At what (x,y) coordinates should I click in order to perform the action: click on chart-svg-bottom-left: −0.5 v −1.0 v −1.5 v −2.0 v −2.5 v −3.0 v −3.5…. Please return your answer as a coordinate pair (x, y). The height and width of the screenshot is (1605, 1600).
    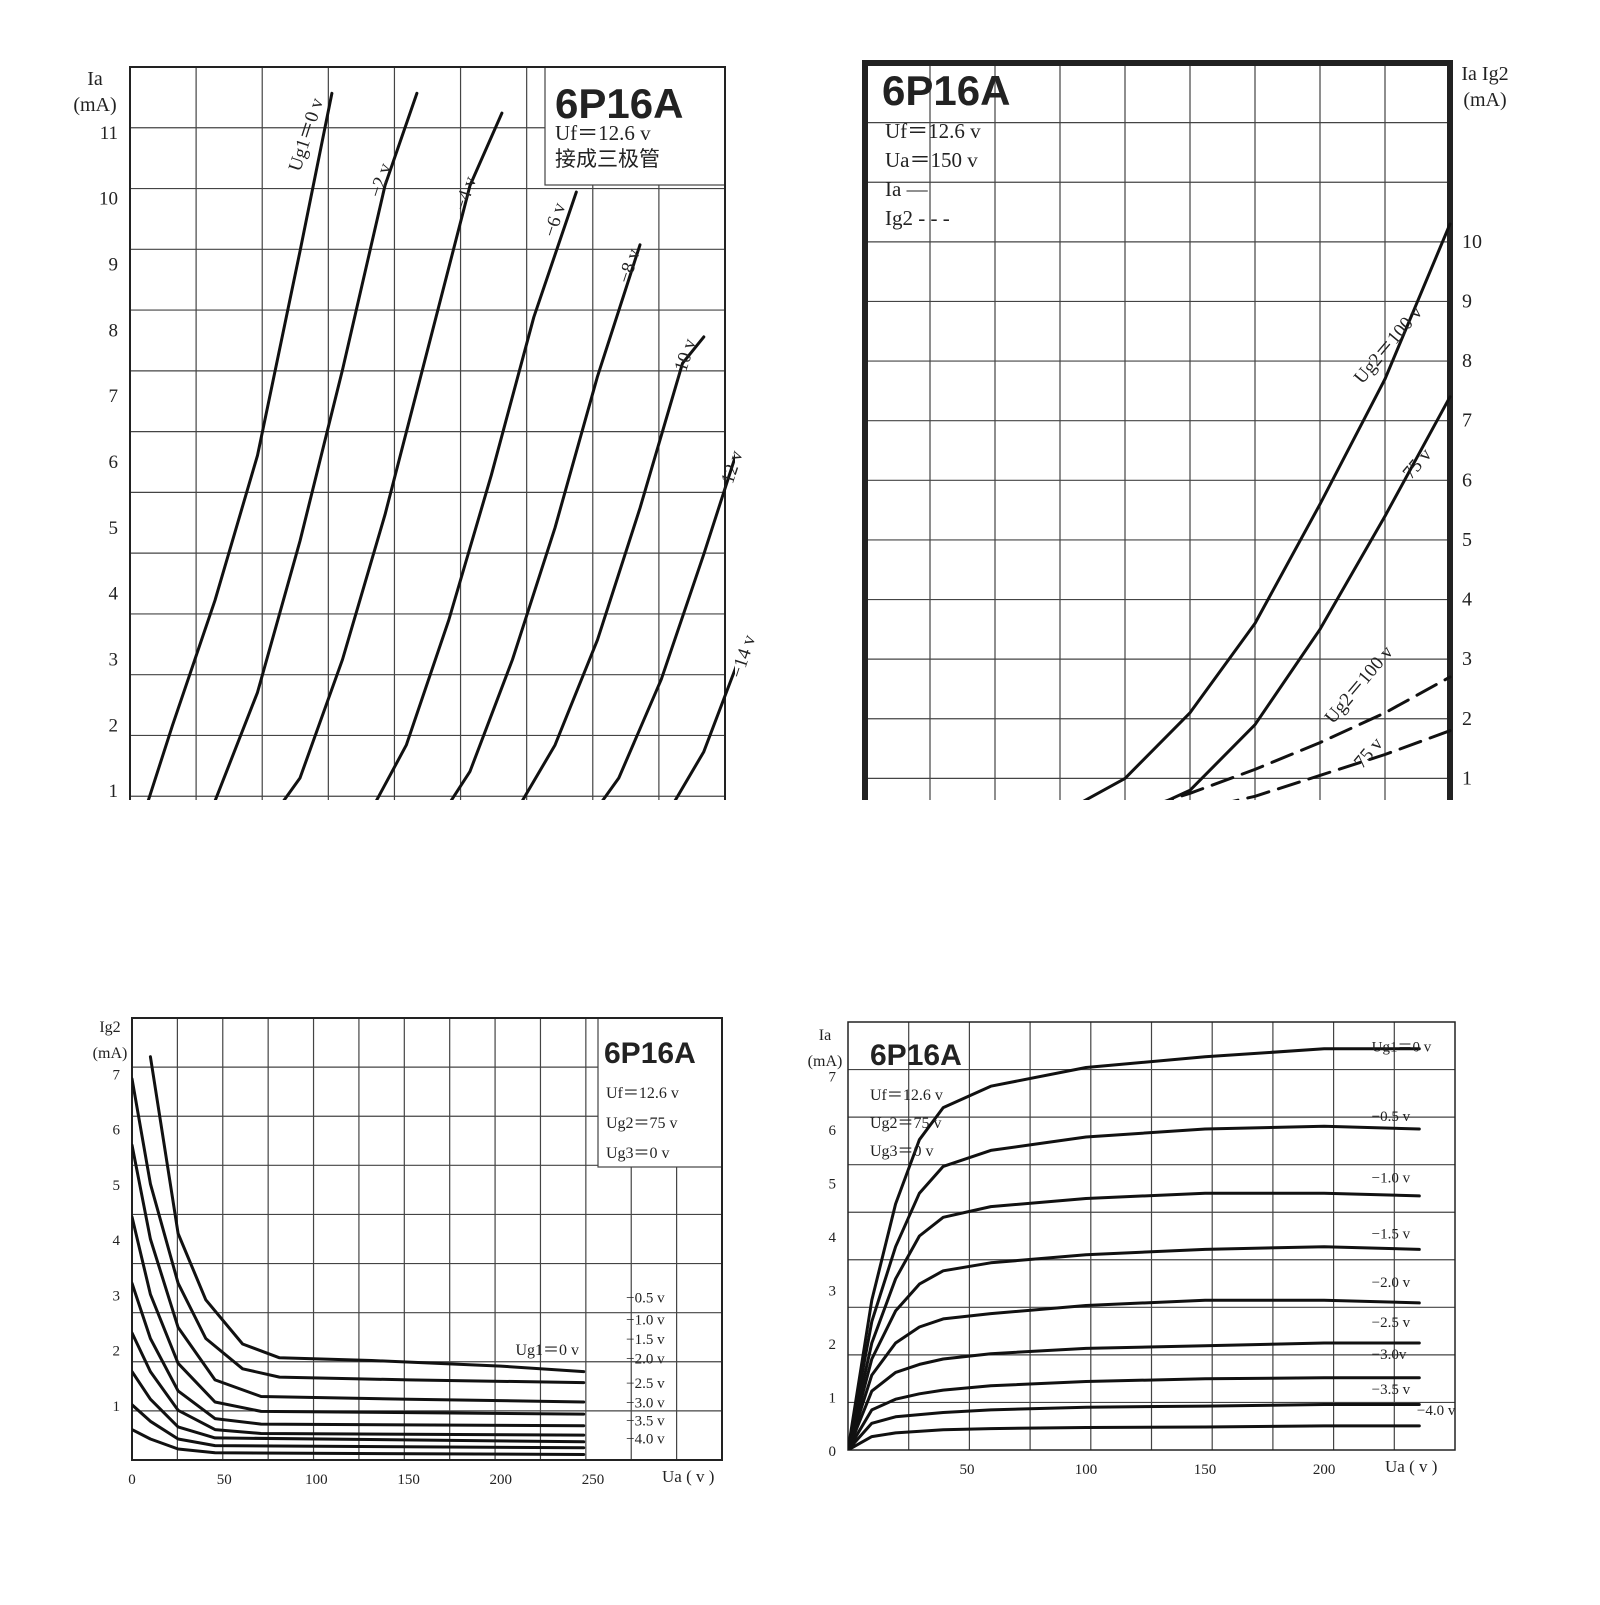
    Looking at the image, I should click on (408, 1252).